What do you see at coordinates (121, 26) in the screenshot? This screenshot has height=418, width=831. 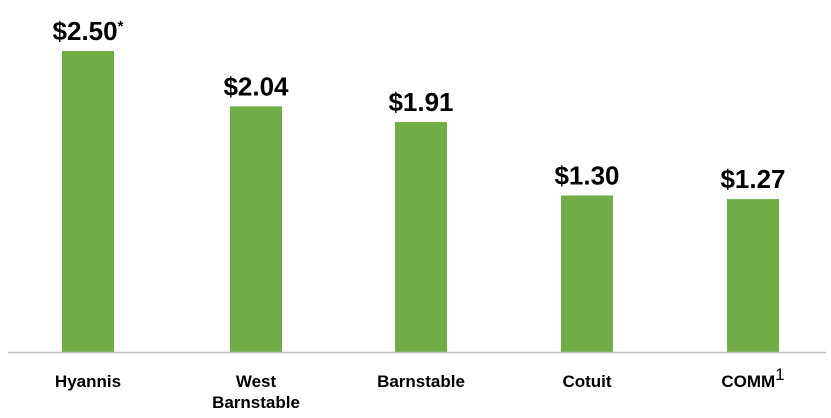 I see `footnote-marker: *` at bounding box center [121, 26].